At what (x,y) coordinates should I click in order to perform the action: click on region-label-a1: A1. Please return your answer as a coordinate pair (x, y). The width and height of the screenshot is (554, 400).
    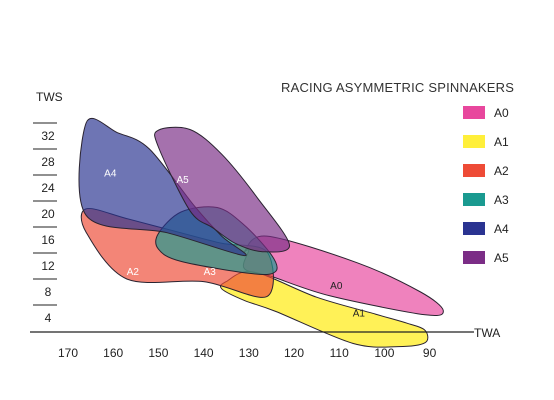
    Looking at the image, I should click on (359, 314).